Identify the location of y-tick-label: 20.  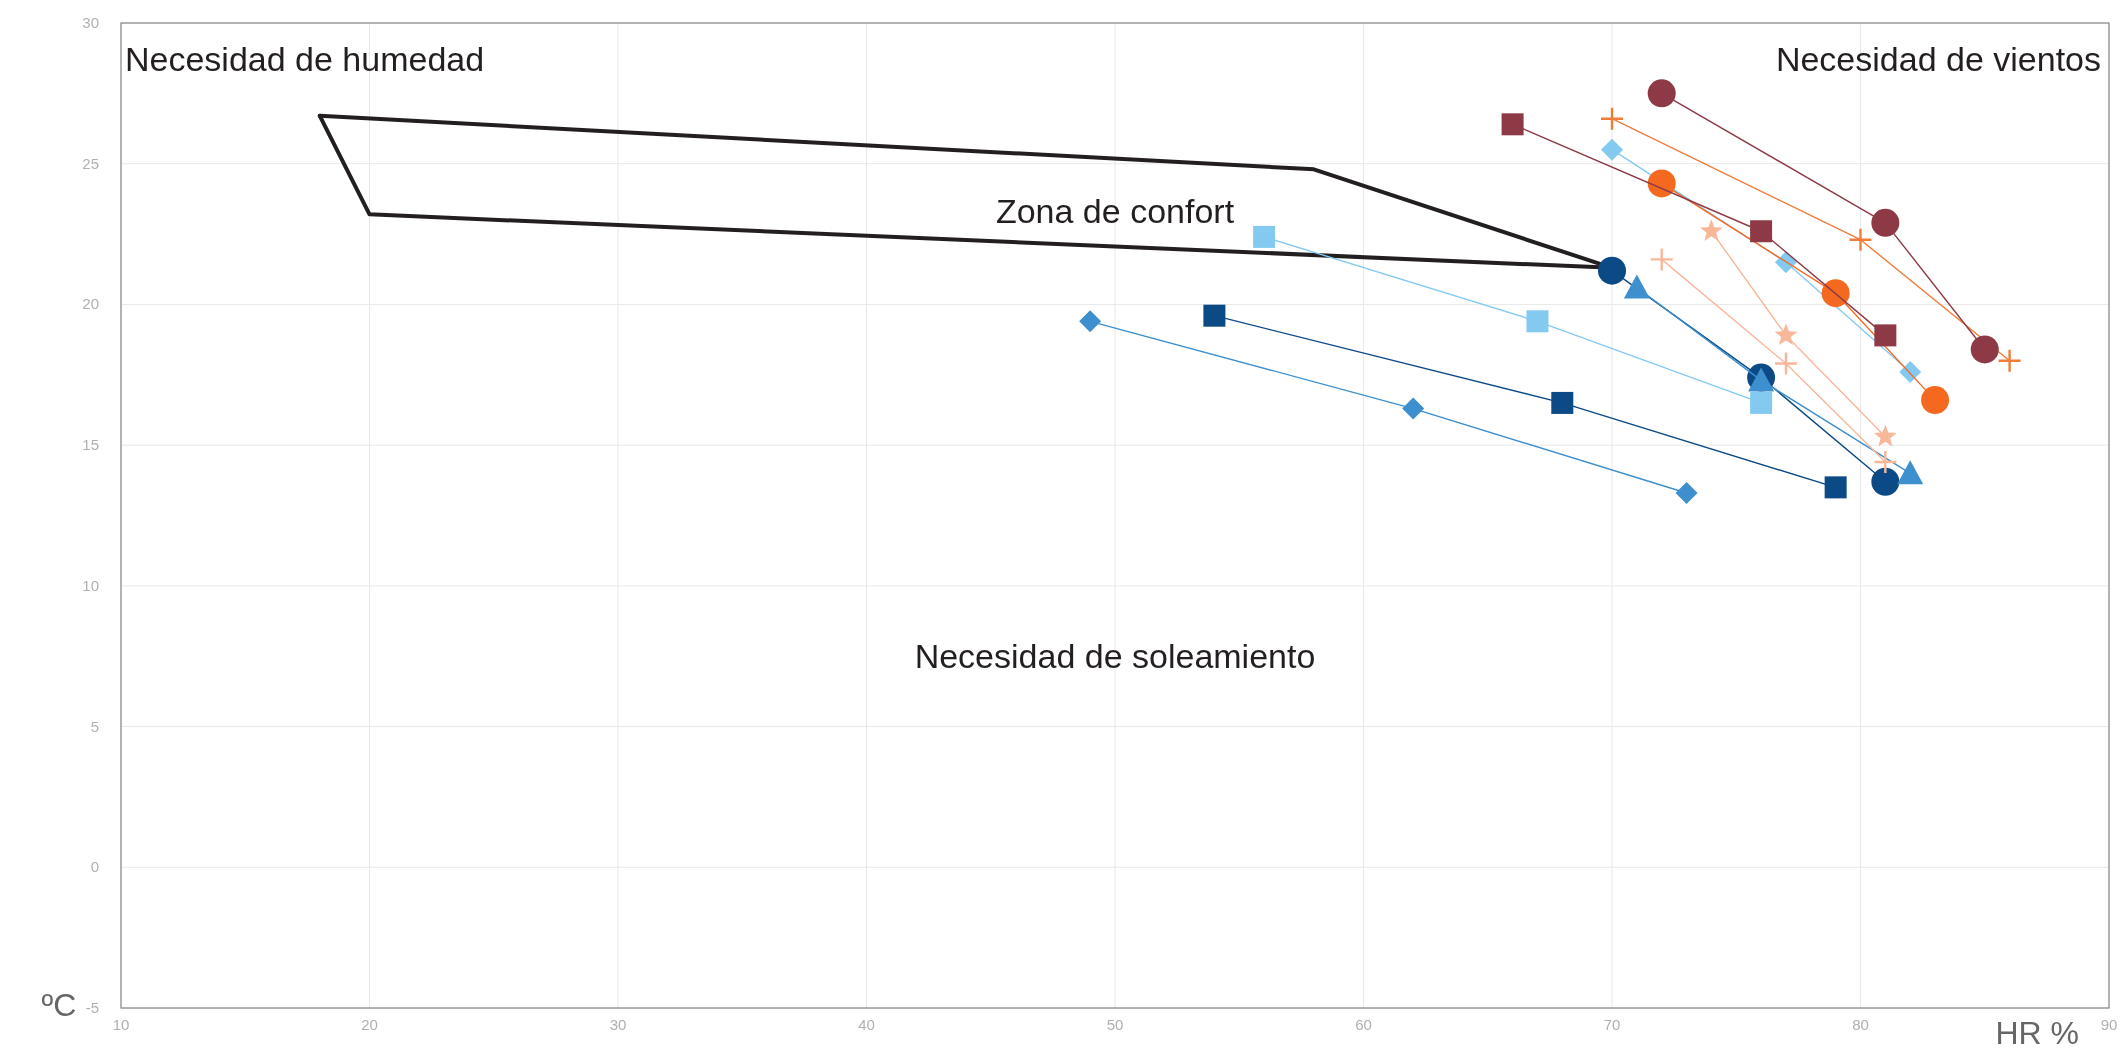
(90, 304).